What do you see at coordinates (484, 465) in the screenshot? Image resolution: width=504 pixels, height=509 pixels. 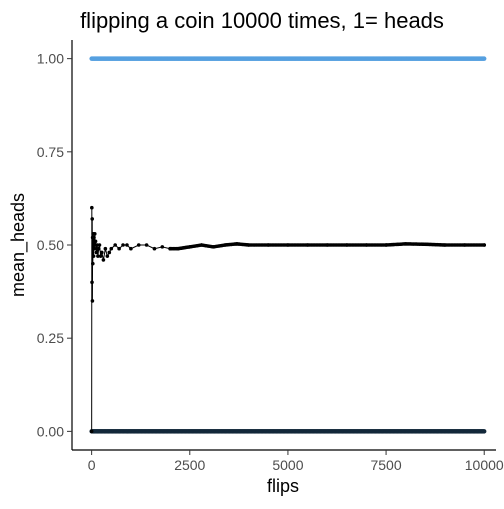 I see `x-tick-label: 10000` at bounding box center [484, 465].